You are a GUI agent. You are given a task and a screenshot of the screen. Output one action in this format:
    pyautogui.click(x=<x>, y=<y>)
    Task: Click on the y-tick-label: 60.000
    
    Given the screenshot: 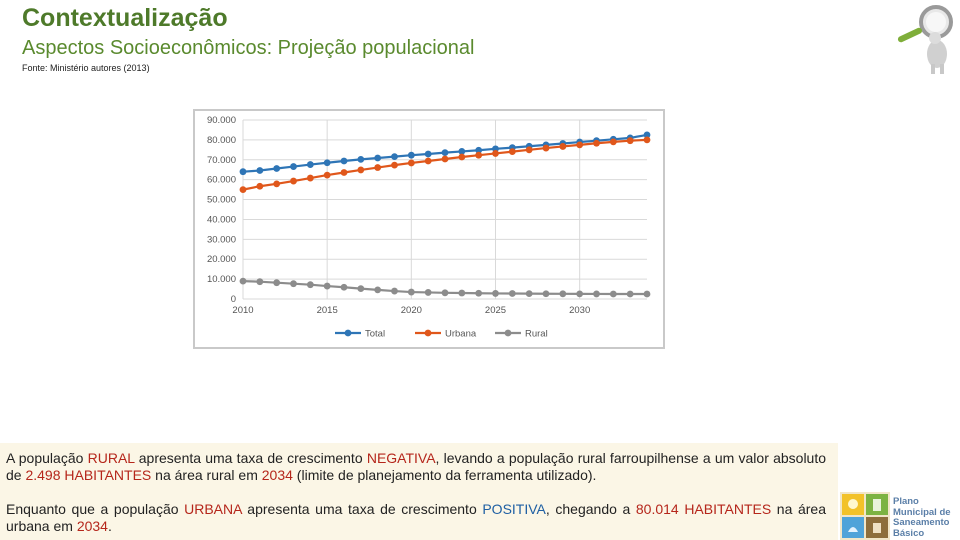 What is the action you would take?
    pyautogui.click(x=221, y=180)
    